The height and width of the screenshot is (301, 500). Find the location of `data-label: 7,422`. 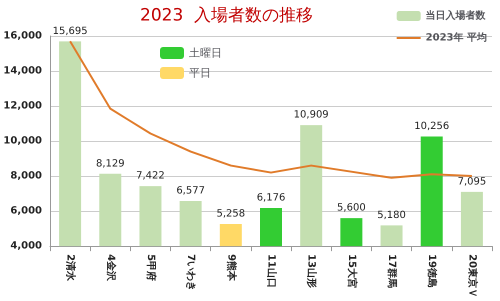

data-label: 7,422 is located at coordinates (150, 176).